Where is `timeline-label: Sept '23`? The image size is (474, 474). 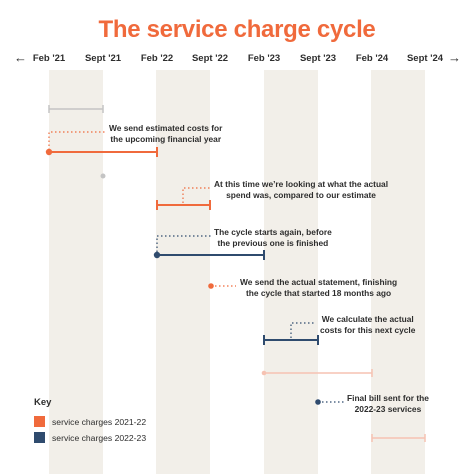 timeline-label: Sept '23 is located at coordinates (318, 58).